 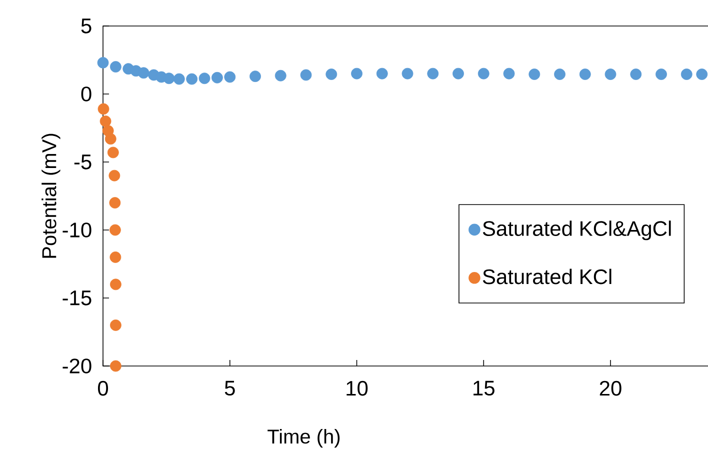 What do you see at coordinates (86, 94) in the screenshot?
I see `y-tick-label: 0` at bounding box center [86, 94].